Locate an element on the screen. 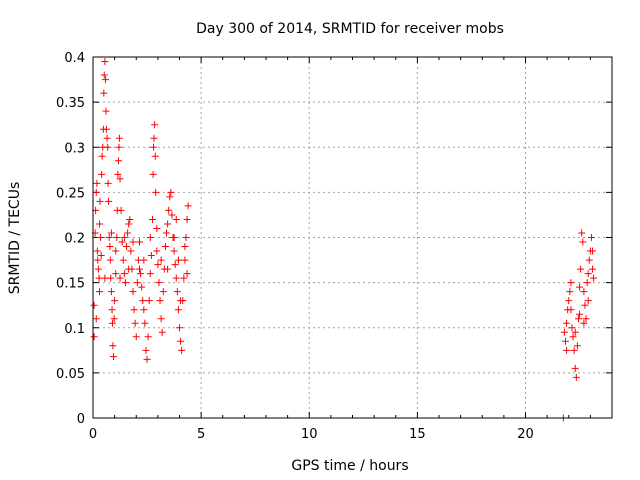 Image resolution: width=640 pixels, height=480 pixels. y-tick-label: 0.15 is located at coordinates (70, 284).